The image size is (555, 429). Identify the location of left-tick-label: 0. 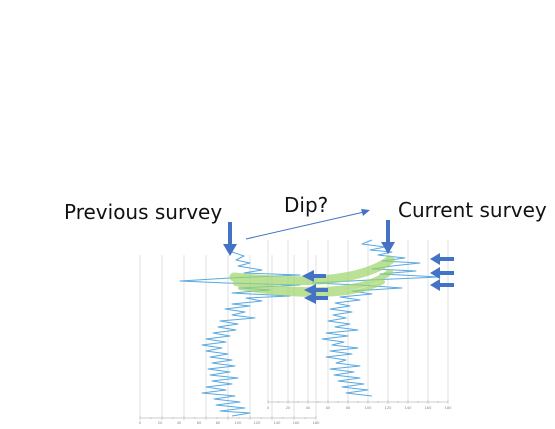
(140, 422).